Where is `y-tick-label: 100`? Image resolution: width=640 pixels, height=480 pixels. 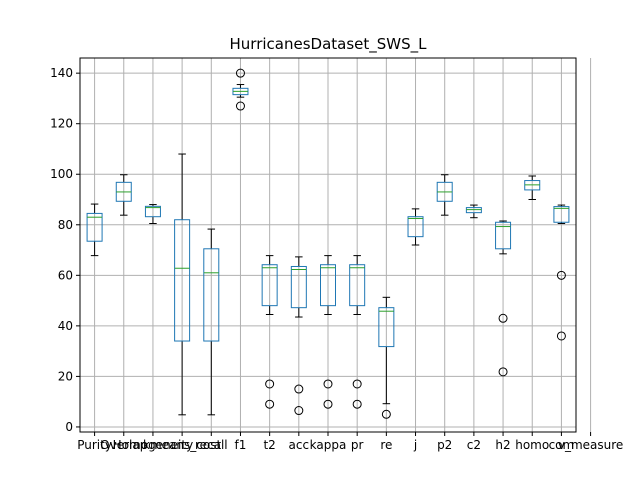 y-tick-label: 100 is located at coordinates (61, 174).